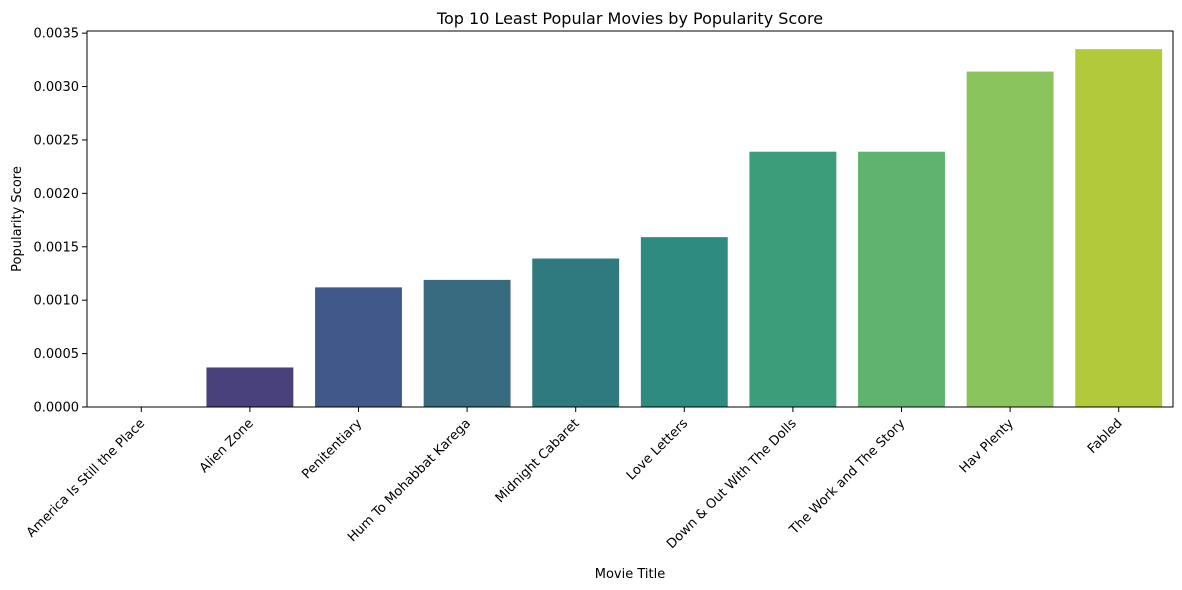 The width and height of the screenshot is (1182, 590). What do you see at coordinates (57, 301) in the screenshot?
I see `y-tick-label: 0.0010` at bounding box center [57, 301].